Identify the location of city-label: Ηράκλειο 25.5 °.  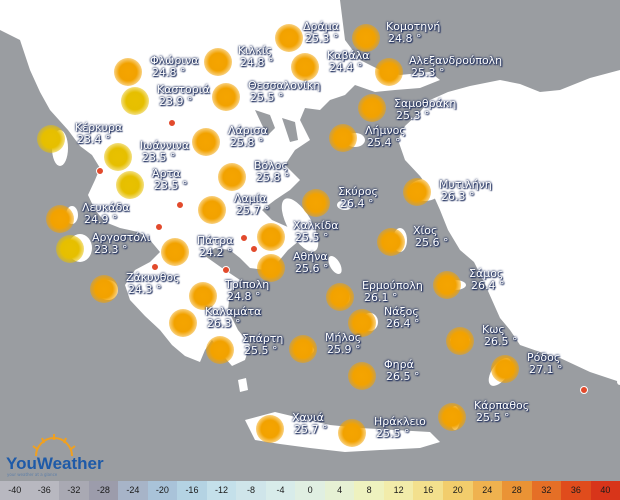
(400, 428).